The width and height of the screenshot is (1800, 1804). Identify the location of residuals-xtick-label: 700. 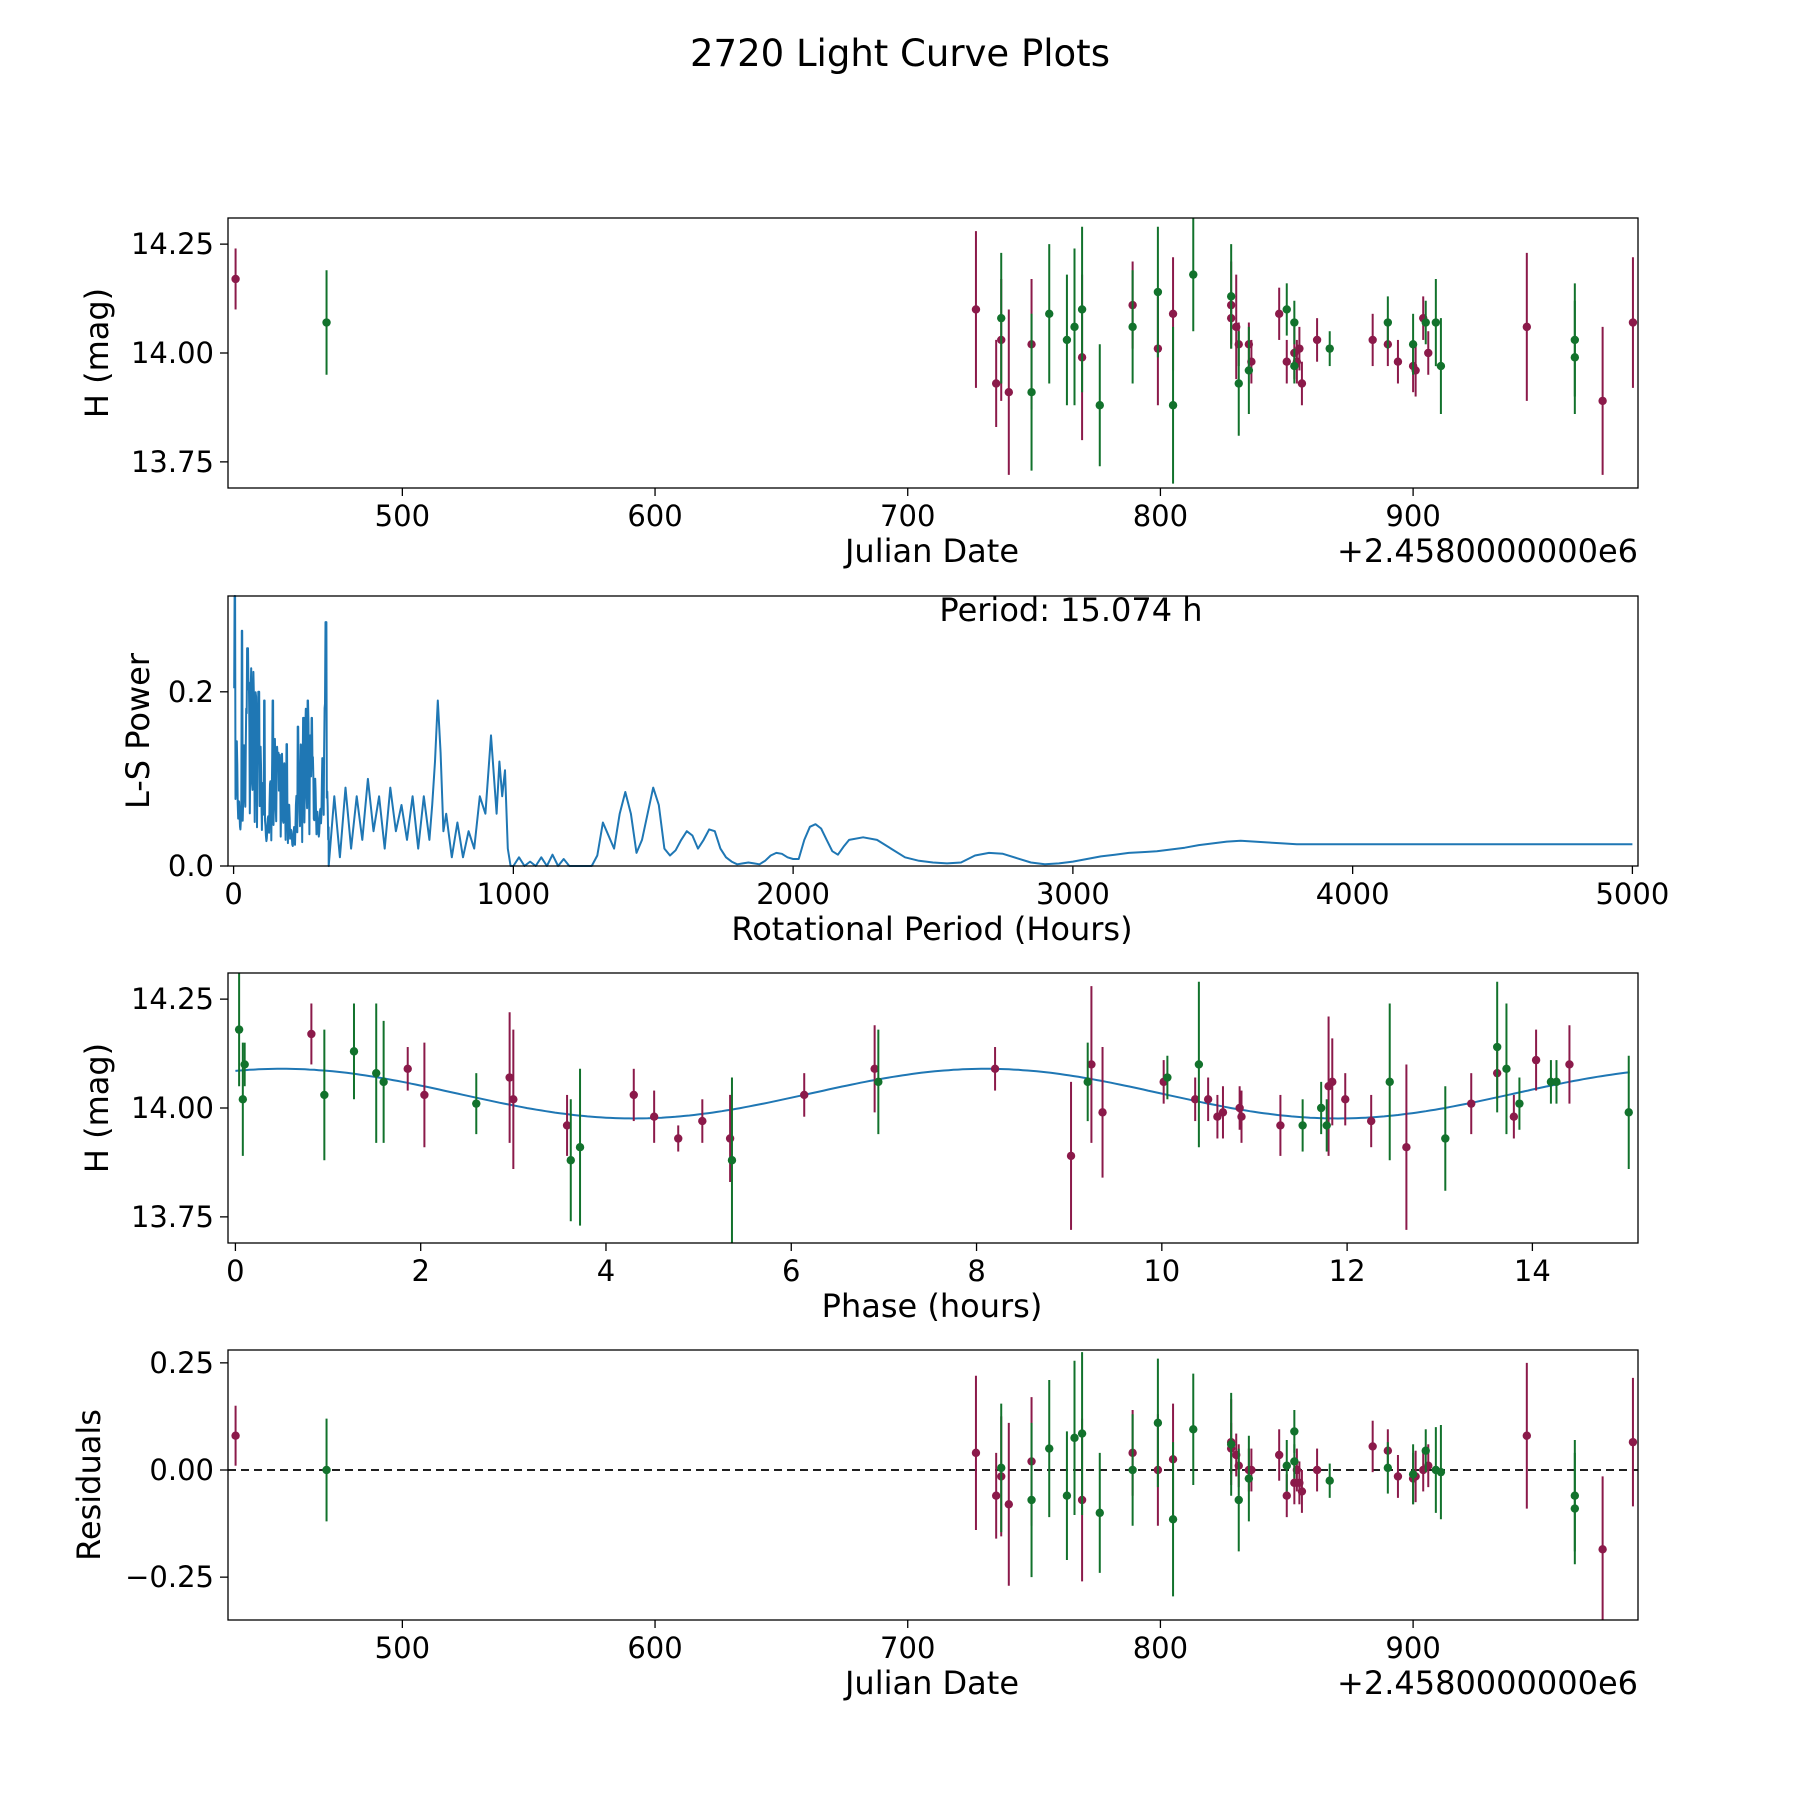
(907, 1648).